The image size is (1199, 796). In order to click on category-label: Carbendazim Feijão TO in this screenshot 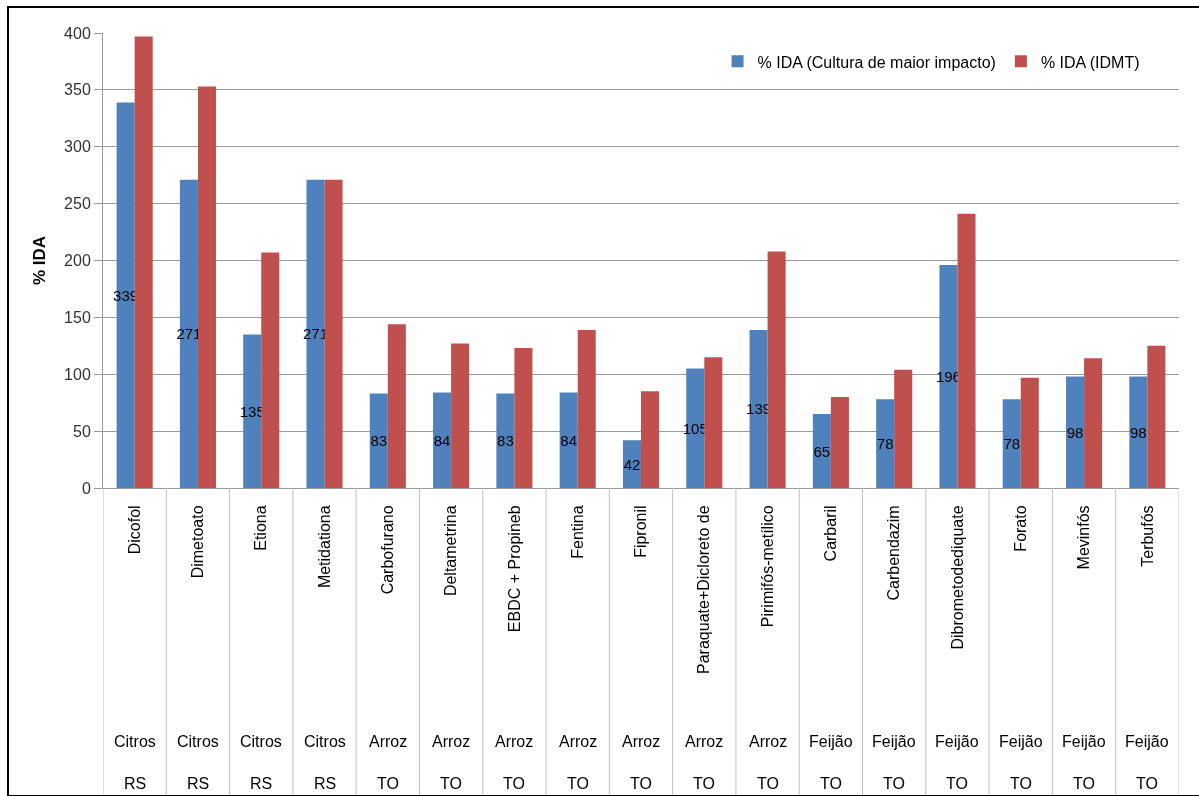, I will do `click(894, 648)`.